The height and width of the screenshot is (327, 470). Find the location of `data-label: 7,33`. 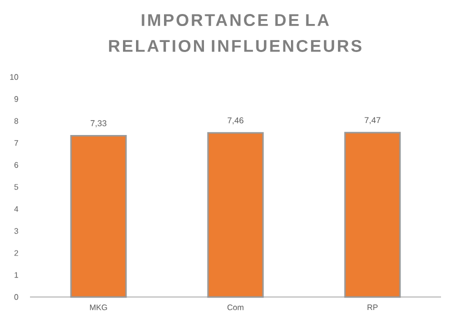

data-label: 7,33 is located at coordinates (98, 124).